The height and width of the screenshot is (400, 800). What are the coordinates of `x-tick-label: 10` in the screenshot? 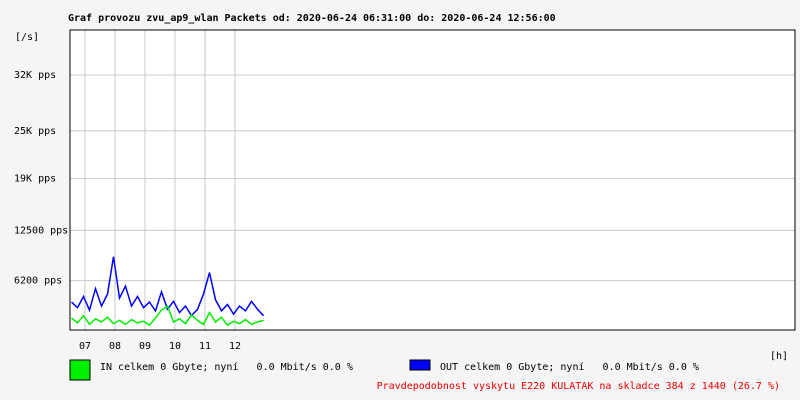 It's located at (175, 346).